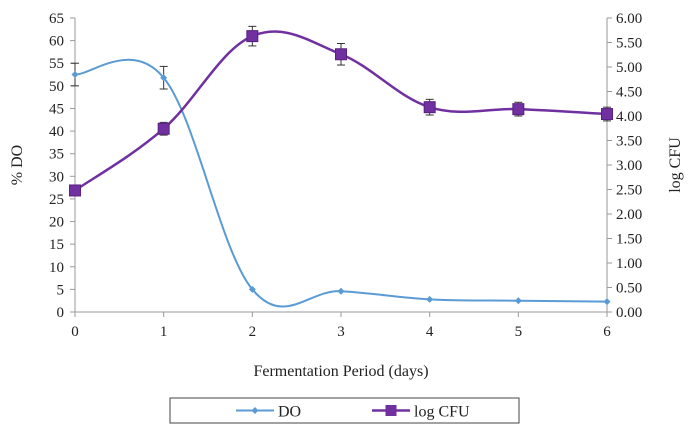 Image resolution: width=694 pixels, height=427 pixels. What do you see at coordinates (61, 290) in the screenshot?
I see `y-left-tick-label: 5` at bounding box center [61, 290].